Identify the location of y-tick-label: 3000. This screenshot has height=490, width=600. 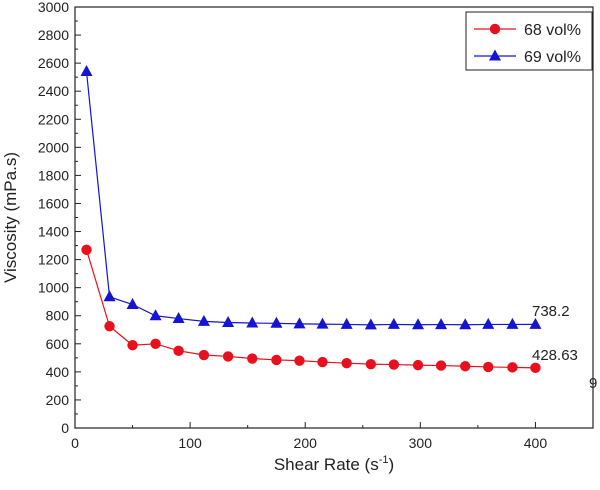
(53, 7).